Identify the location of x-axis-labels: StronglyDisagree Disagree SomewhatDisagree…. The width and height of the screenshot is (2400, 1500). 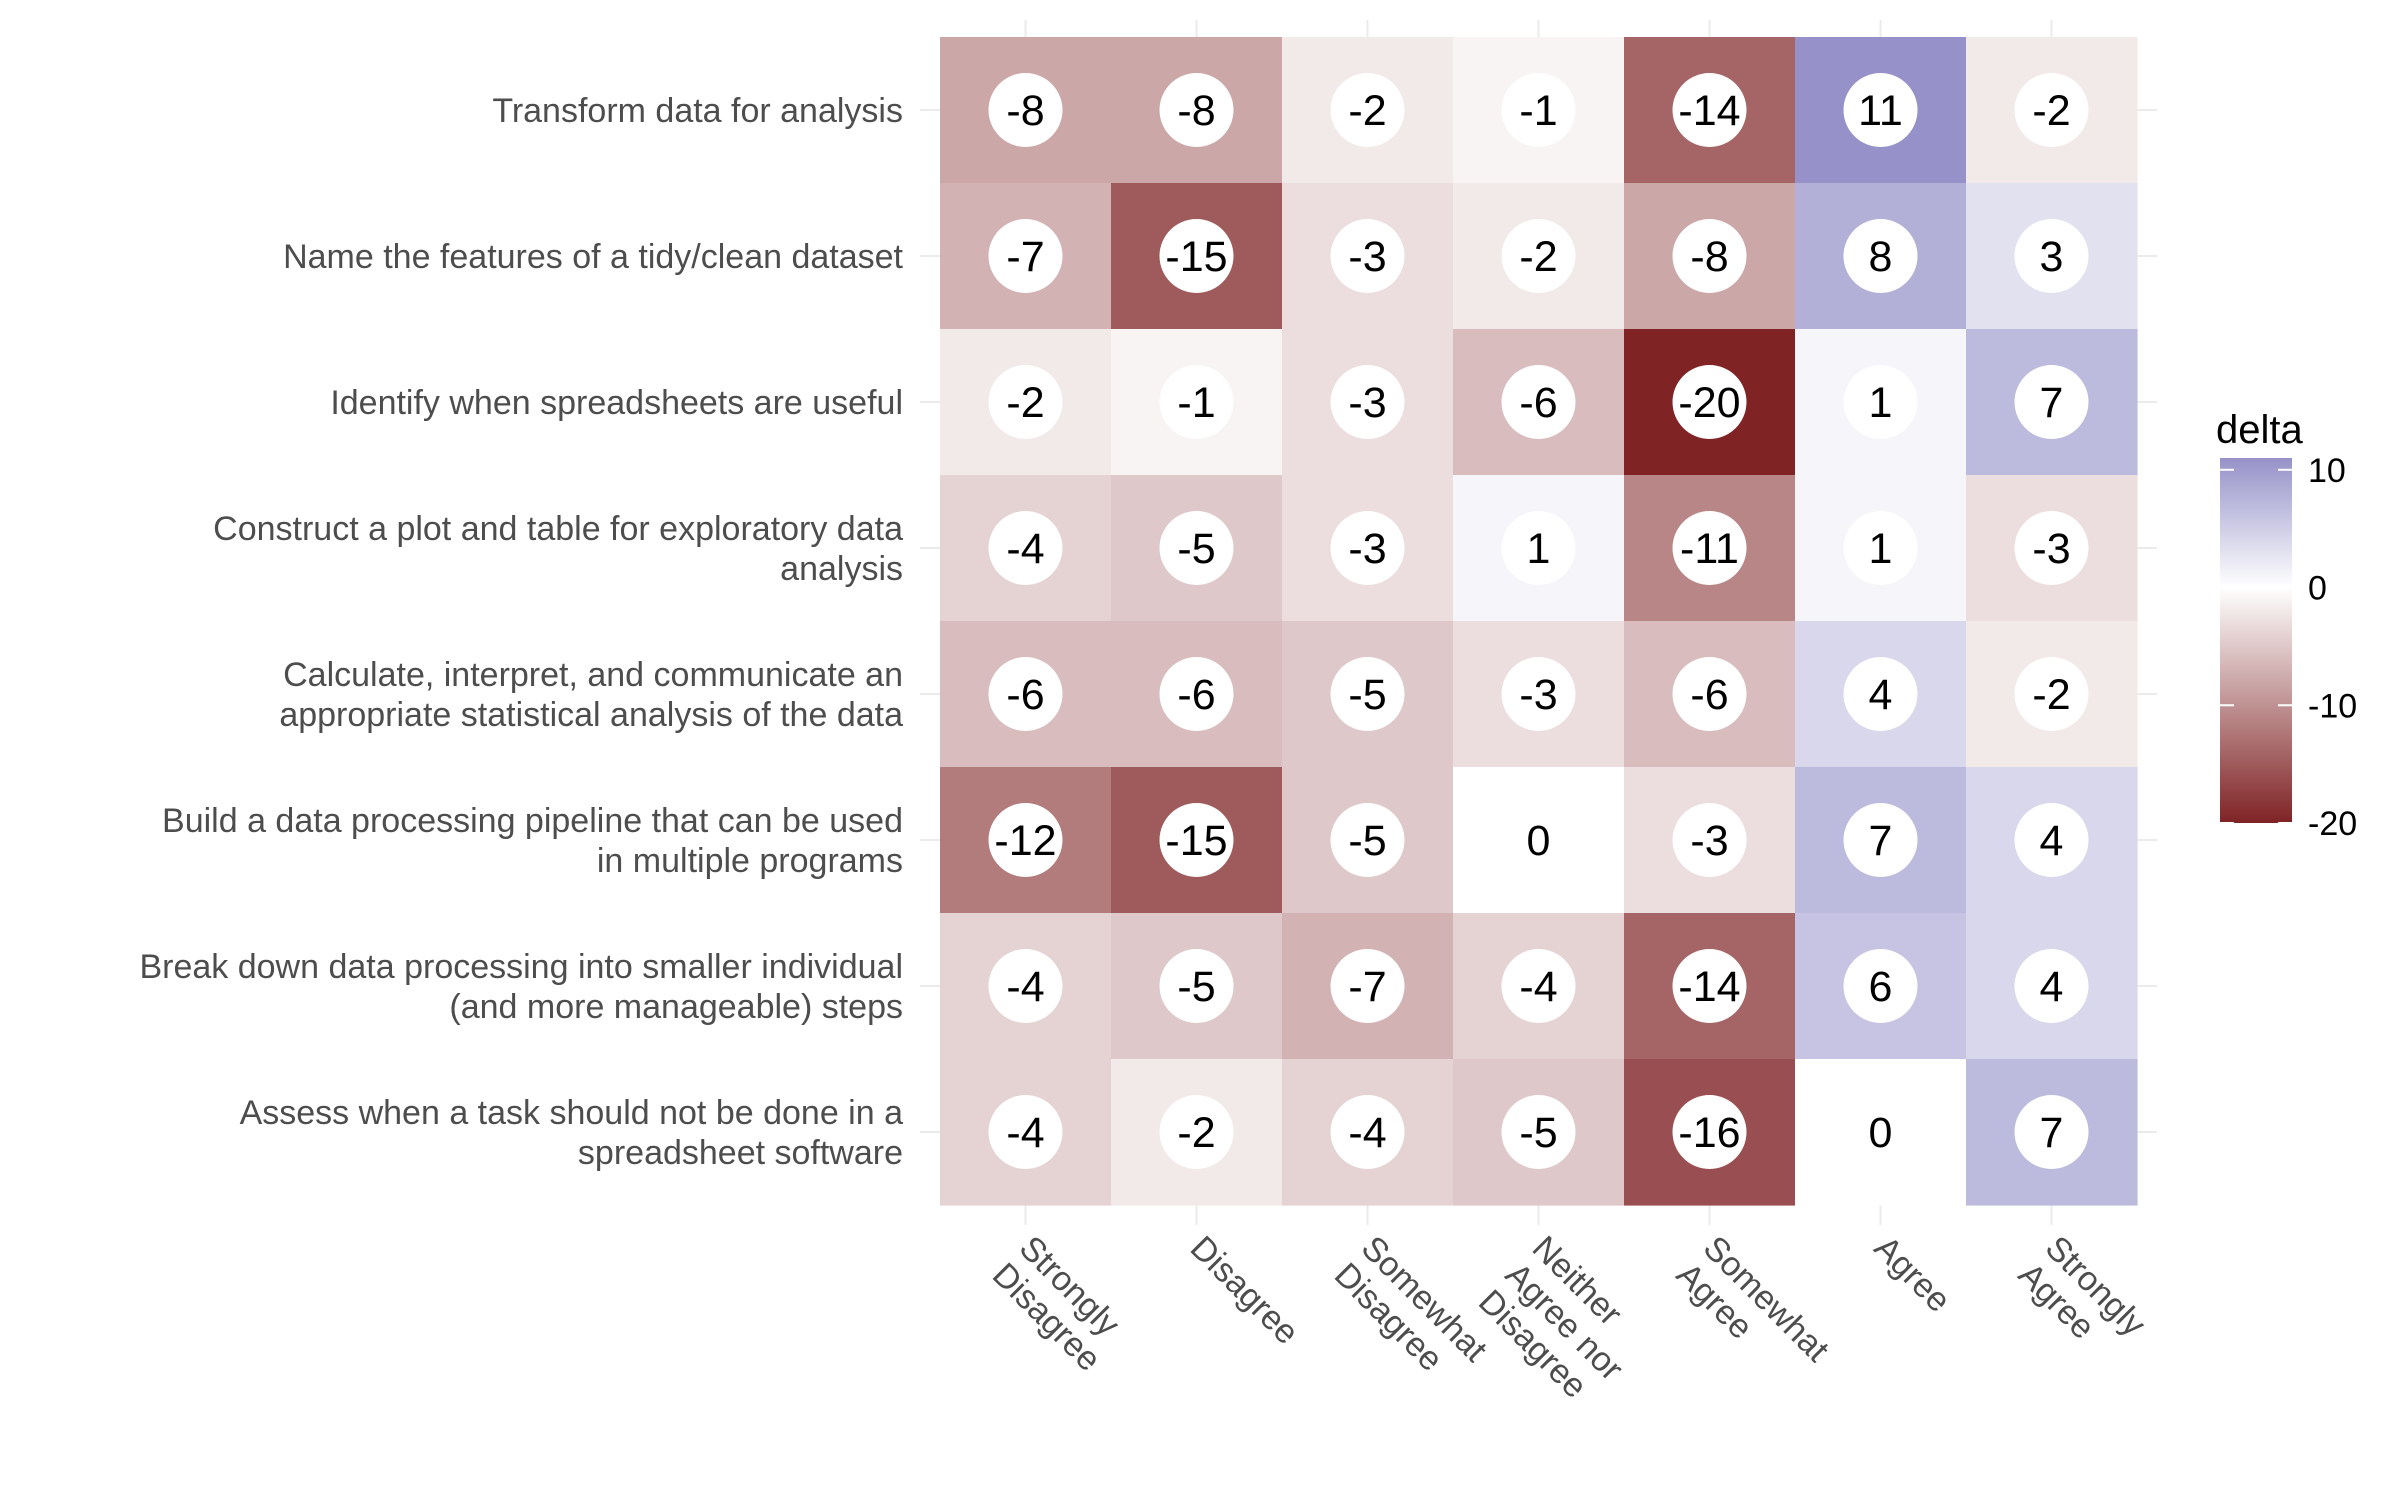
(1569, 1317).